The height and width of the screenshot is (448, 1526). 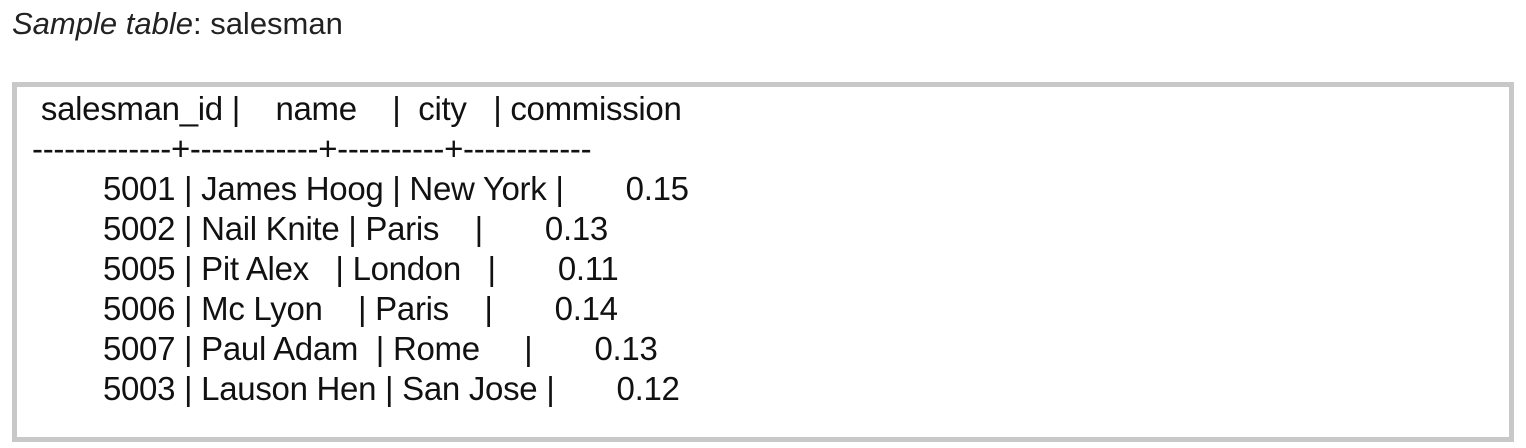 I want to click on caption-label: Sample table, so click(x=102, y=23).